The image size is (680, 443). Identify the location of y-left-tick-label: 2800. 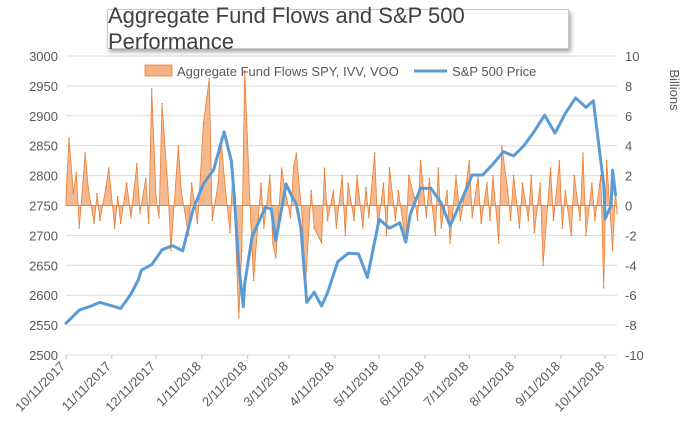
(43, 176).